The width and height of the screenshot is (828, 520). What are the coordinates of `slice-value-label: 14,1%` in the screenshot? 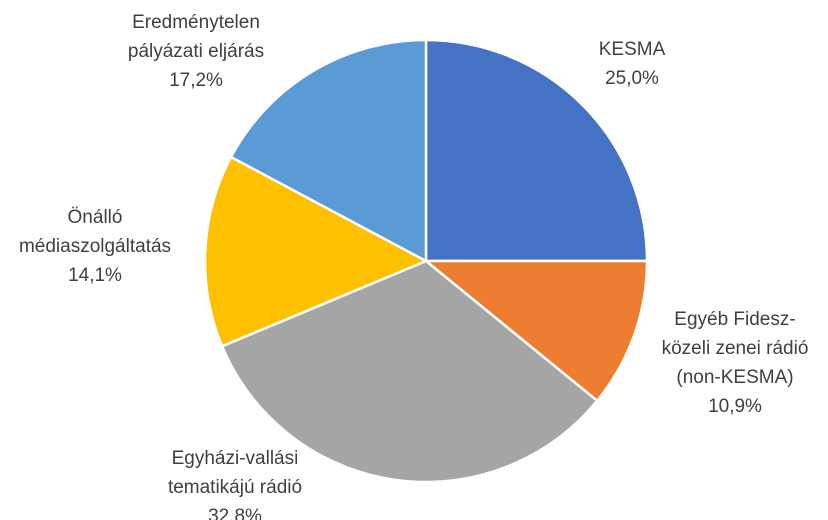 It's located at (95, 275).